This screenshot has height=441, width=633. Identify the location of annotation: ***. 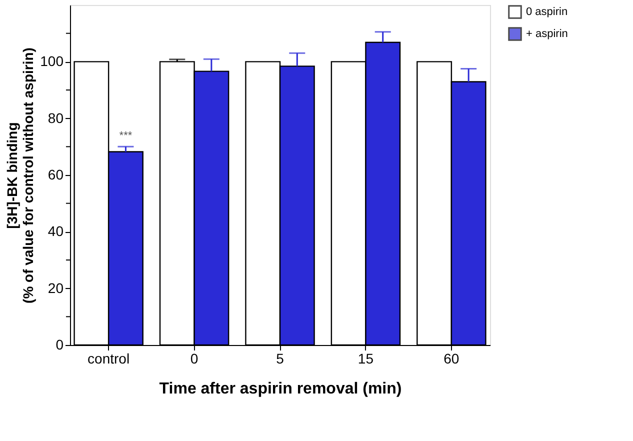
(126, 136).